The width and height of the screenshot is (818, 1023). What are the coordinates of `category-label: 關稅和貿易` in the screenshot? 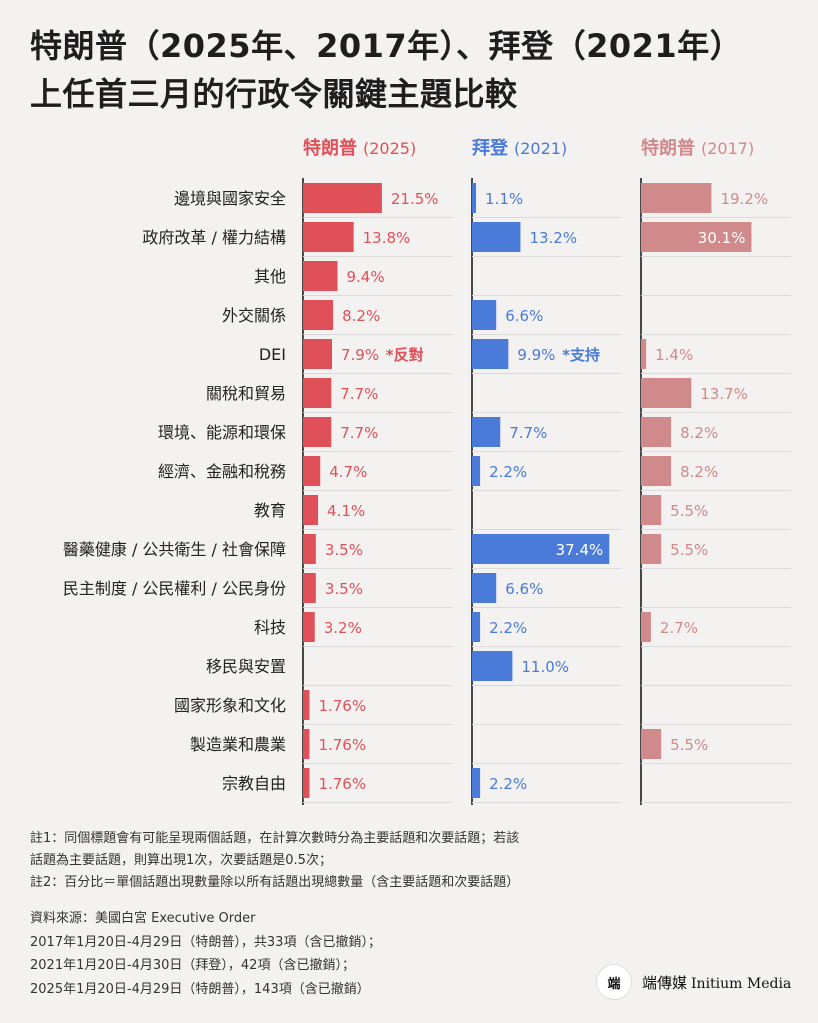 It's located at (246, 393).